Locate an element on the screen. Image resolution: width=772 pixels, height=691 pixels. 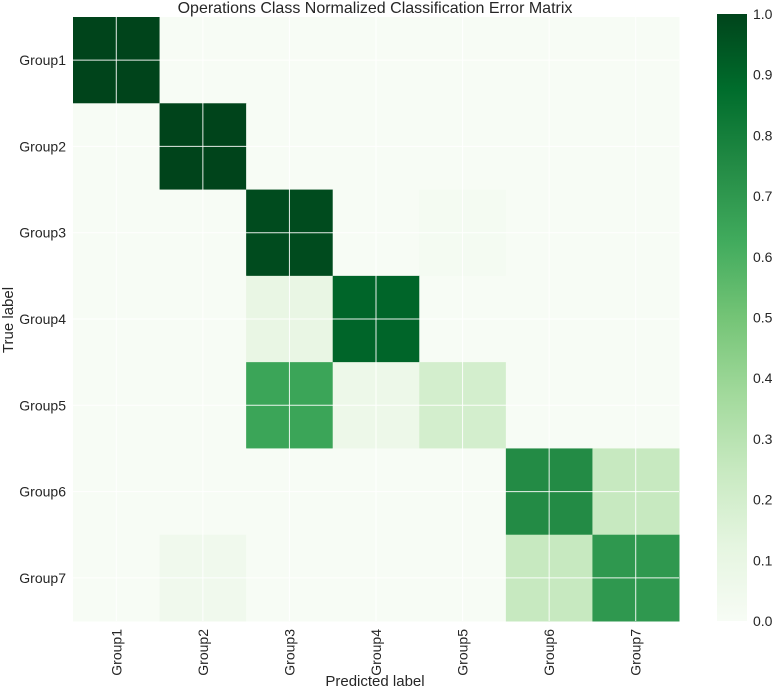
y-tick-label: Group7 is located at coordinates (42, 578).